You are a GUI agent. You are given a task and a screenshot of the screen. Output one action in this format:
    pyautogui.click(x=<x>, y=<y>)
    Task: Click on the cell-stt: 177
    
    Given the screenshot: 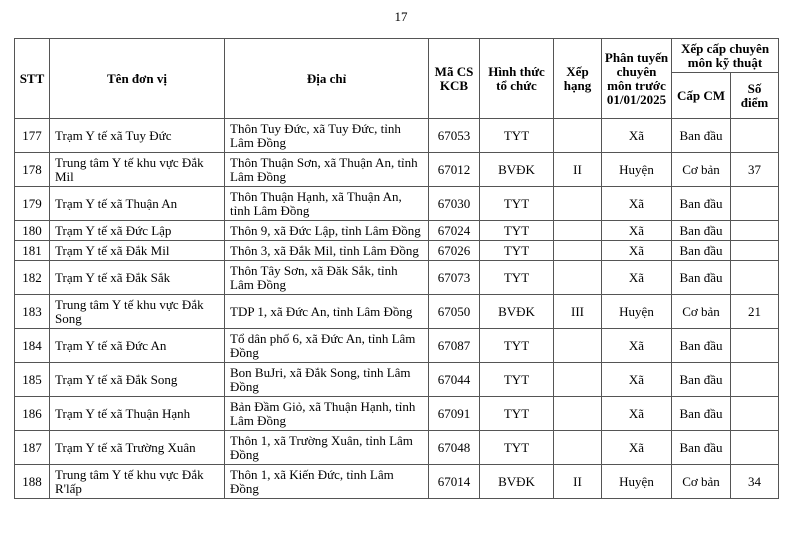 What is the action you would take?
    pyautogui.click(x=32, y=135)
    